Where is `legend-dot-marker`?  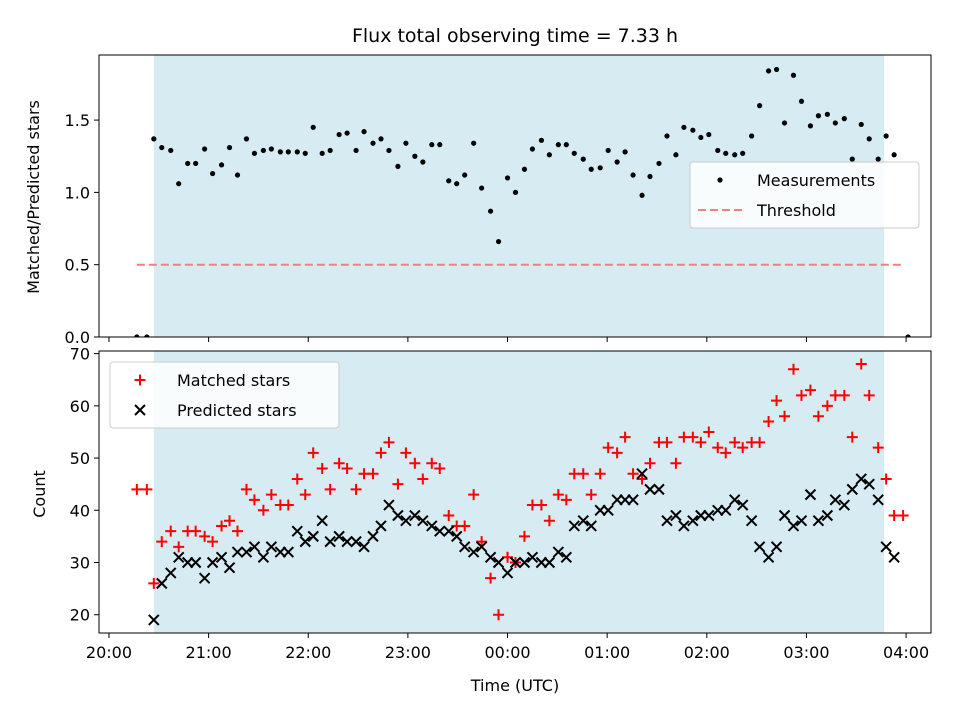
legend-dot-marker is located at coordinates (720, 180).